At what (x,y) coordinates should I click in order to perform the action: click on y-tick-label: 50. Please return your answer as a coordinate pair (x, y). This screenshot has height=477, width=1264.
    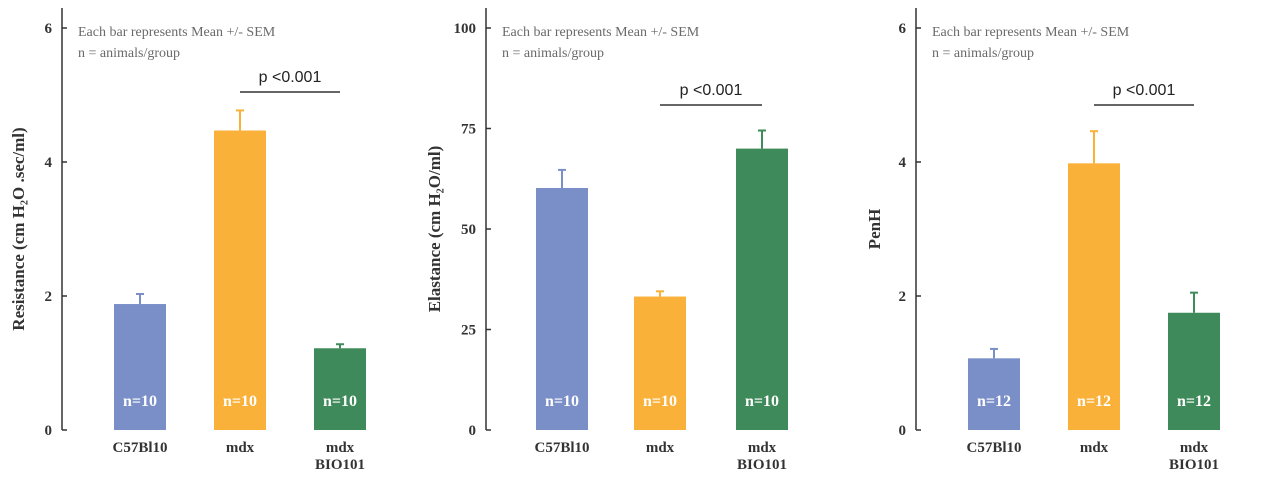
    Looking at the image, I should click on (468, 230).